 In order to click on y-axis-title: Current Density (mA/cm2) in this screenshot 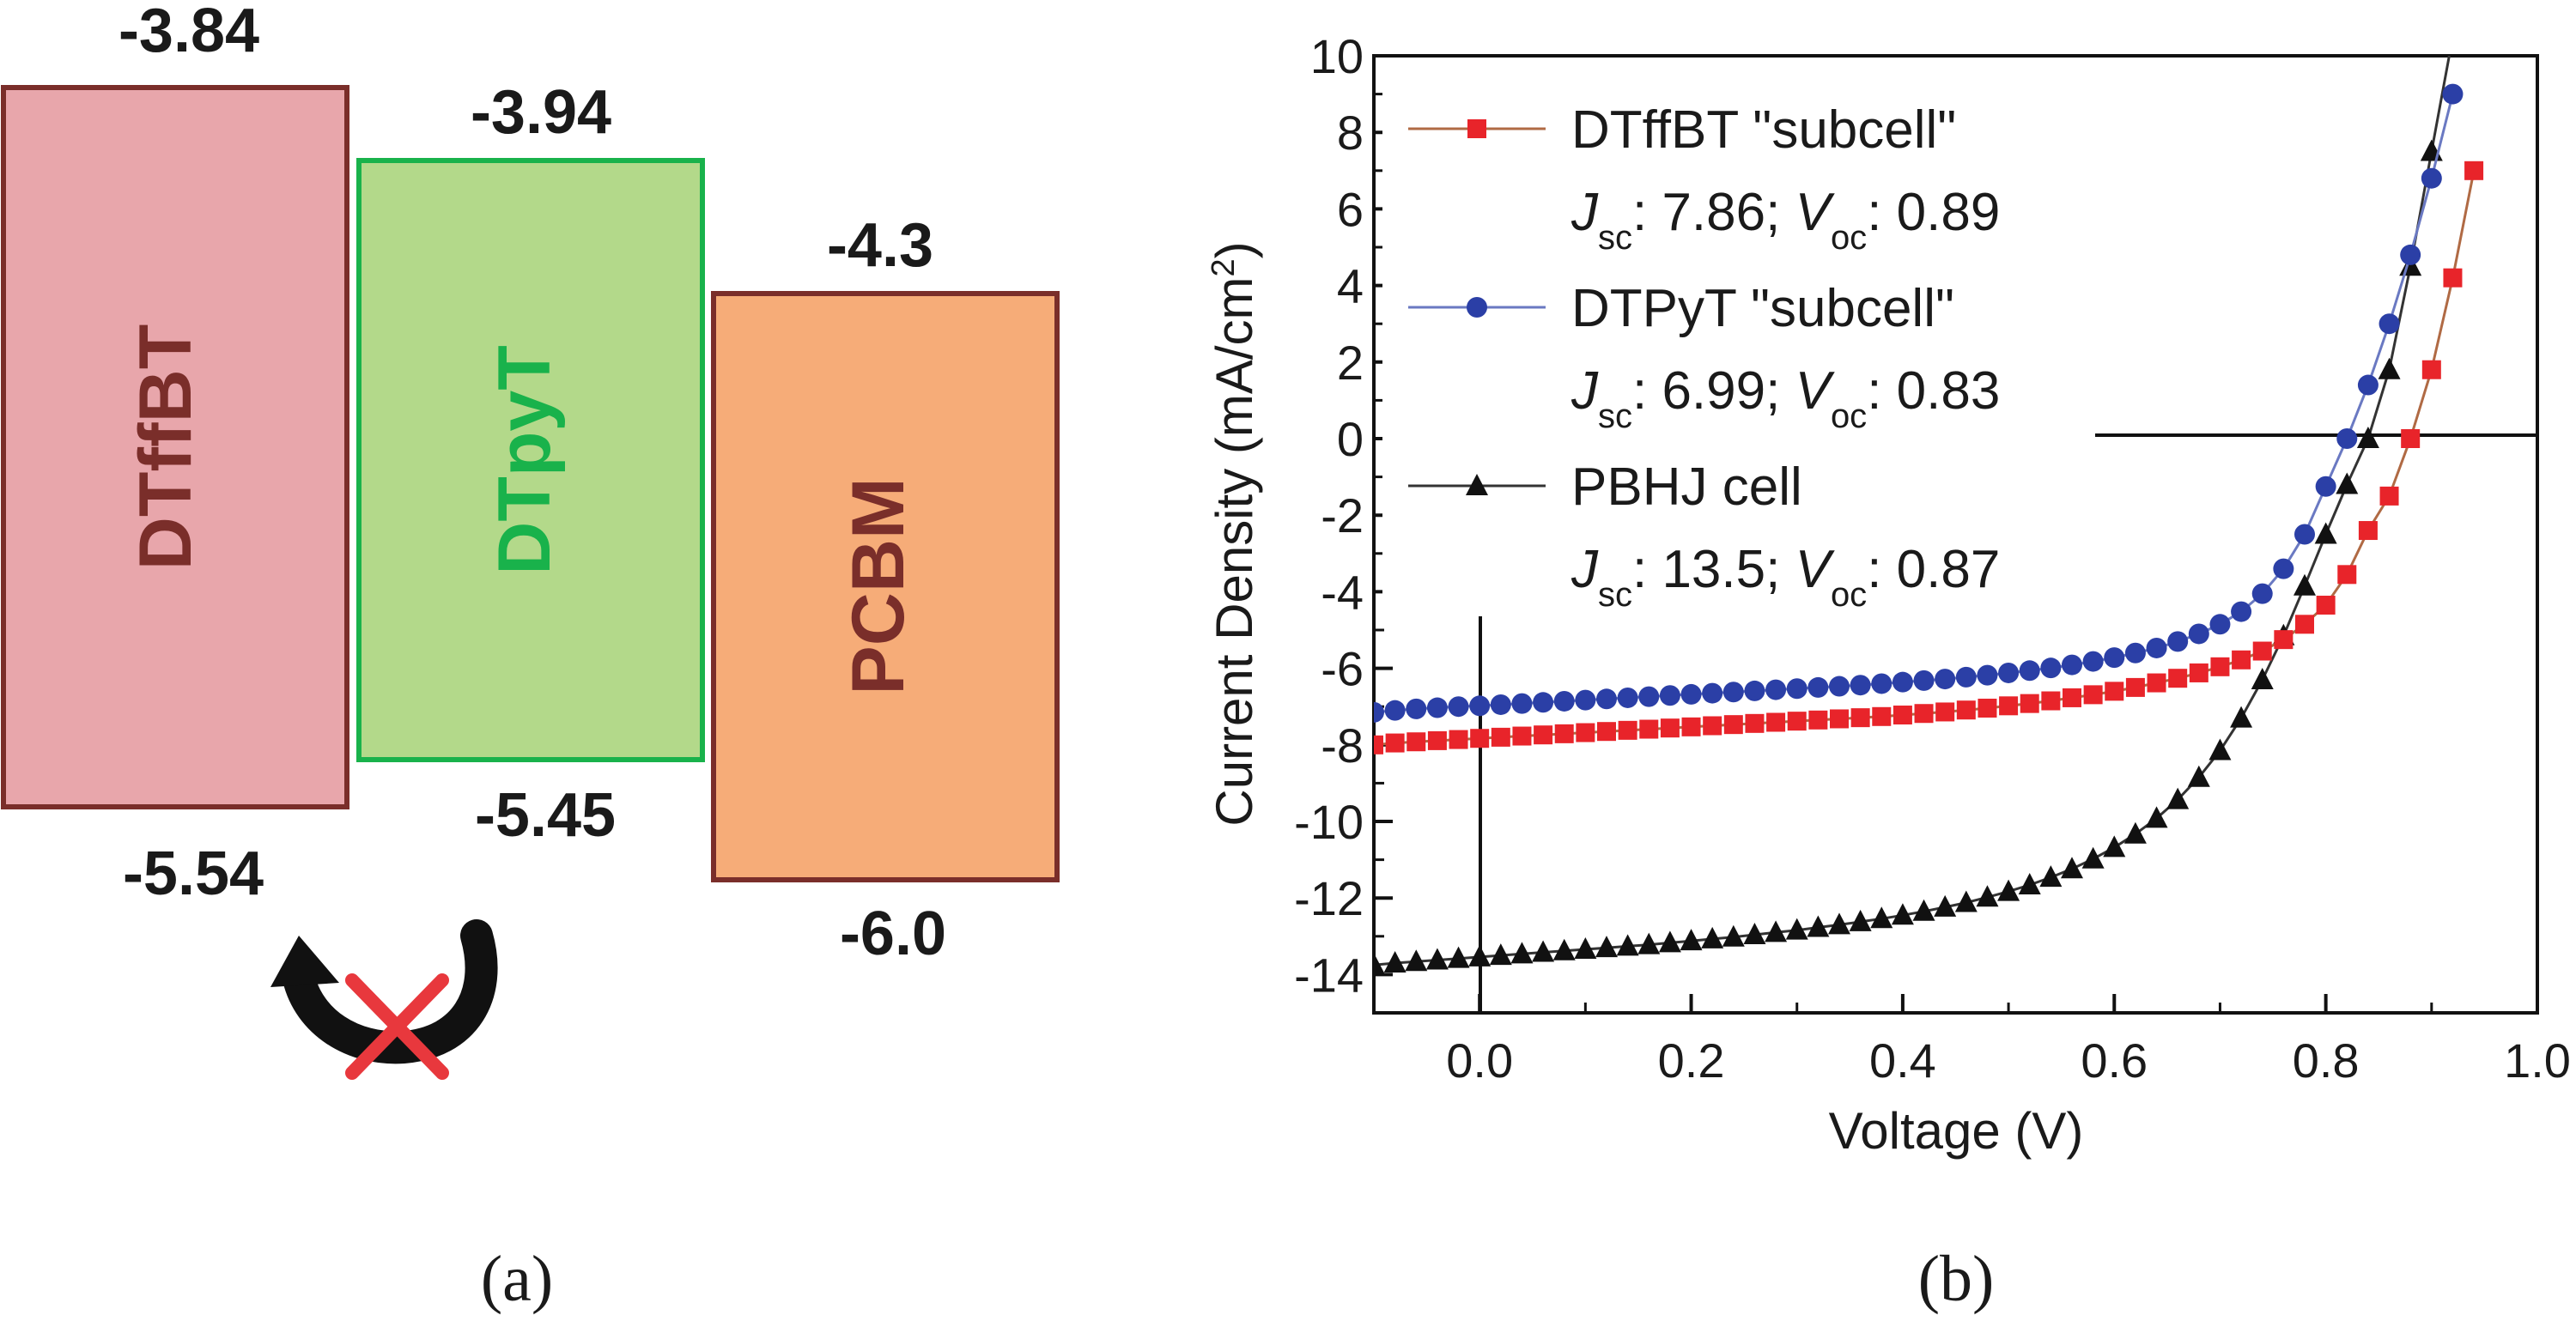, I will do `click(1235, 533)`.